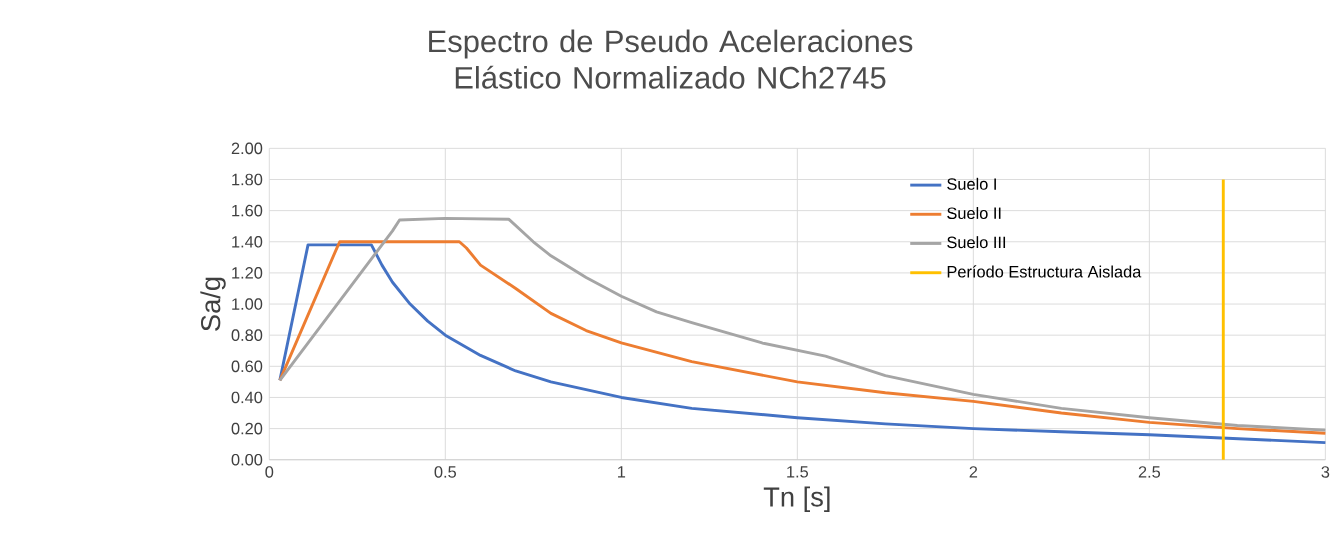 This screenshot has width=1336, height=551. Describe the element at coordinates (247, 273) in the screenshot. I see `y-tick-label: 1.20` at that location.